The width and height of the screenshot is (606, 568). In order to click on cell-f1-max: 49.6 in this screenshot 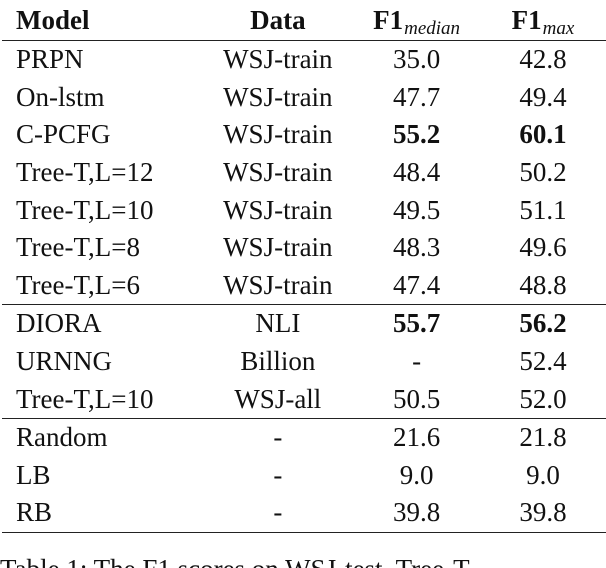, I will do `click(543, 247)`.